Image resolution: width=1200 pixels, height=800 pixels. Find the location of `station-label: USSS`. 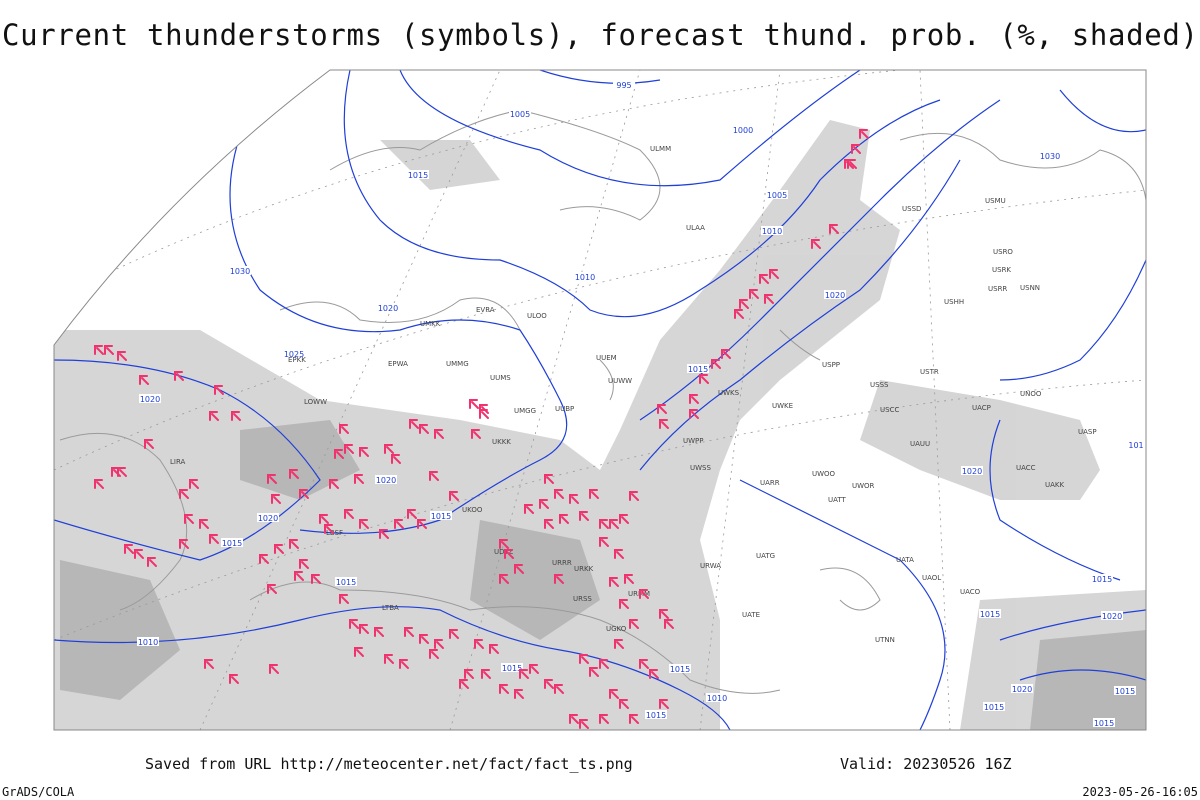

station-label: USSS is located at coordinates (879, 385).